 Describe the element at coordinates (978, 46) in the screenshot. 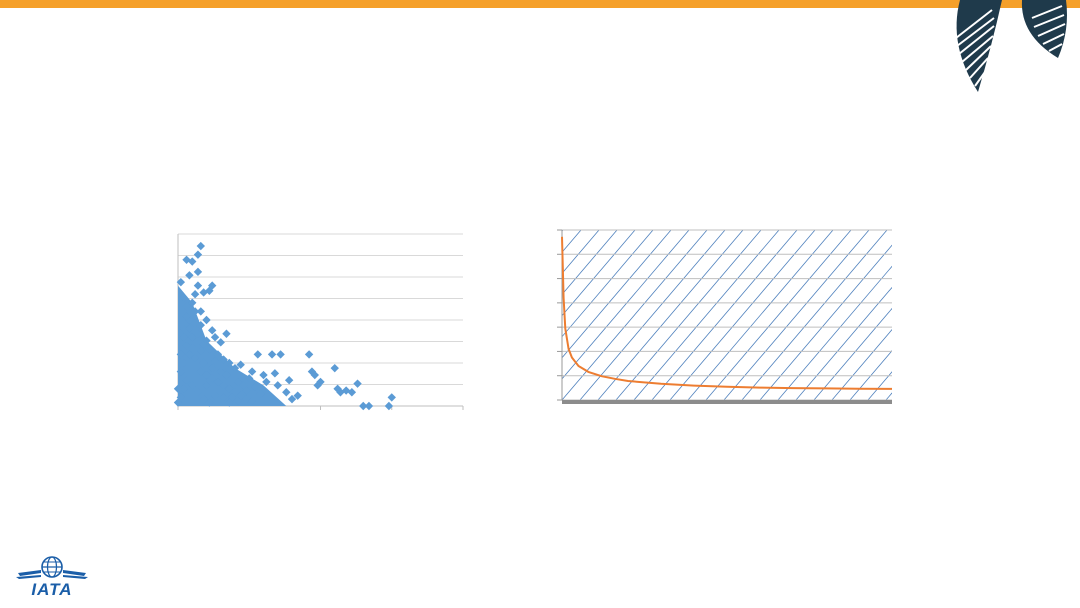

I see `leaf-decoration-left` at that location.